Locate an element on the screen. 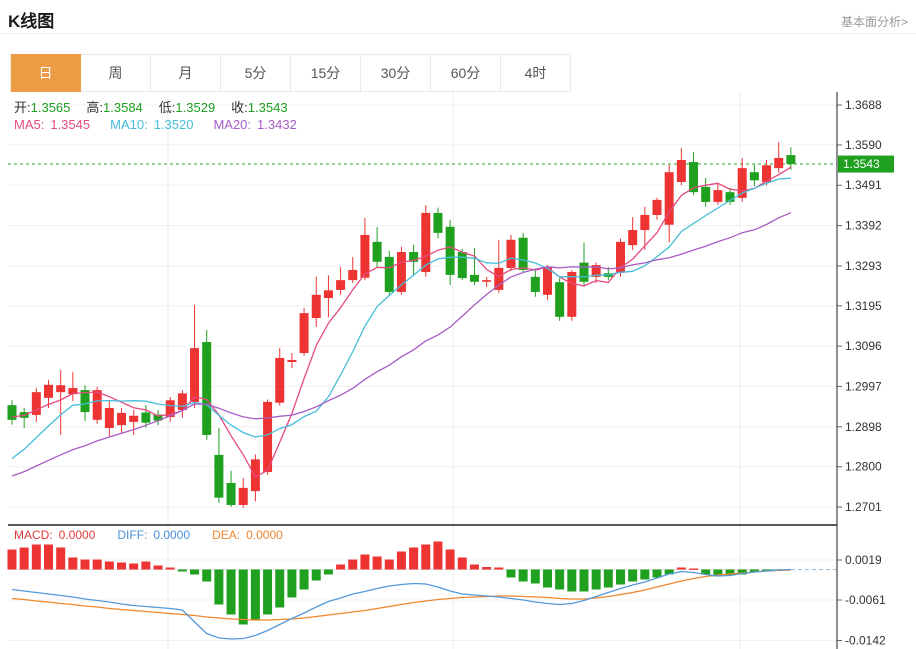 This screenshot has height=649, width=916. ma5-value: 1.3545 is located at coordinates (70, 124).